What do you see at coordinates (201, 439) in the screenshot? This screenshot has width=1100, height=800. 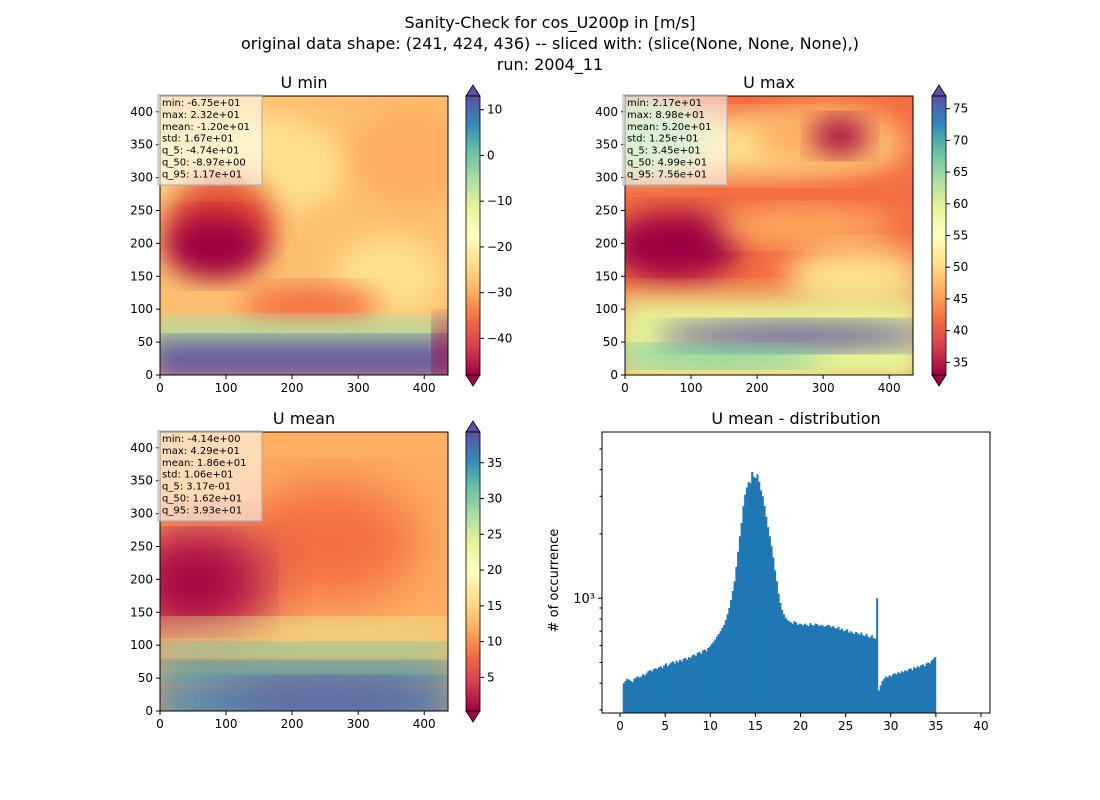 I see `stats-line: min: -4.14e+00` at bounding box center [201, 439].